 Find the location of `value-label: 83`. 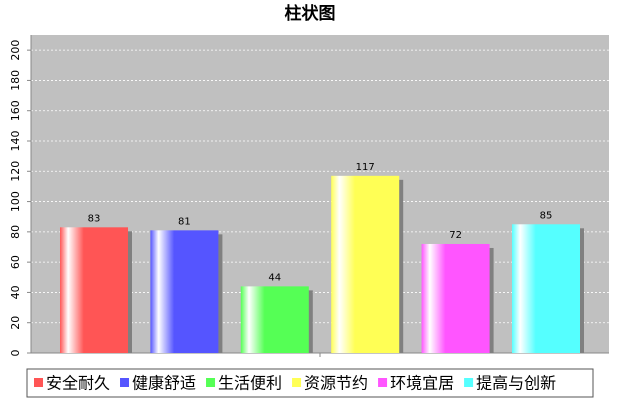

value-label: 83 is located at coordinates (94, 218).